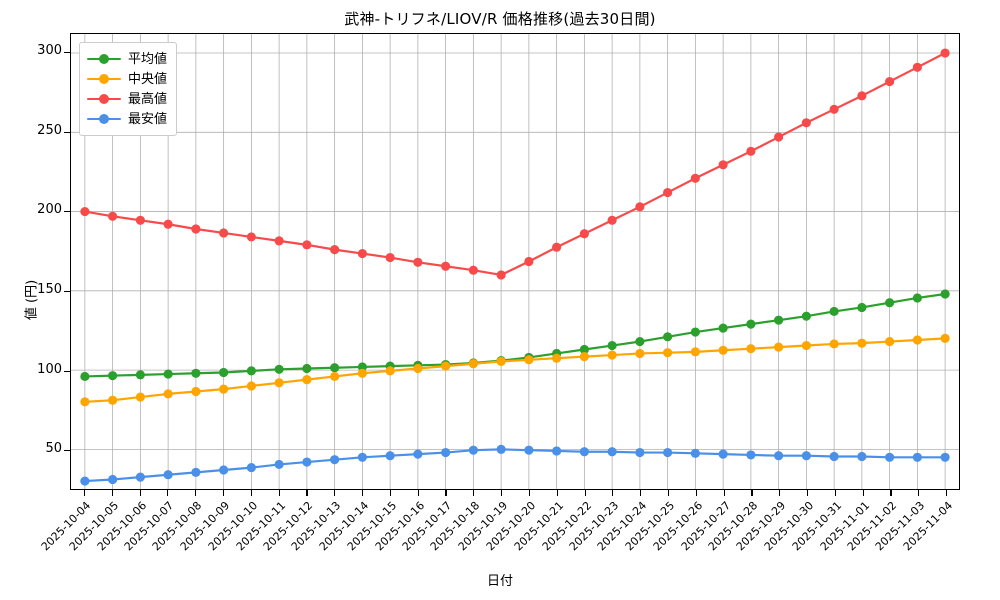 The image size is (1000, 600). I want to click on chart-legend: 平均値中央値最高値最安値, so click(128, 89).